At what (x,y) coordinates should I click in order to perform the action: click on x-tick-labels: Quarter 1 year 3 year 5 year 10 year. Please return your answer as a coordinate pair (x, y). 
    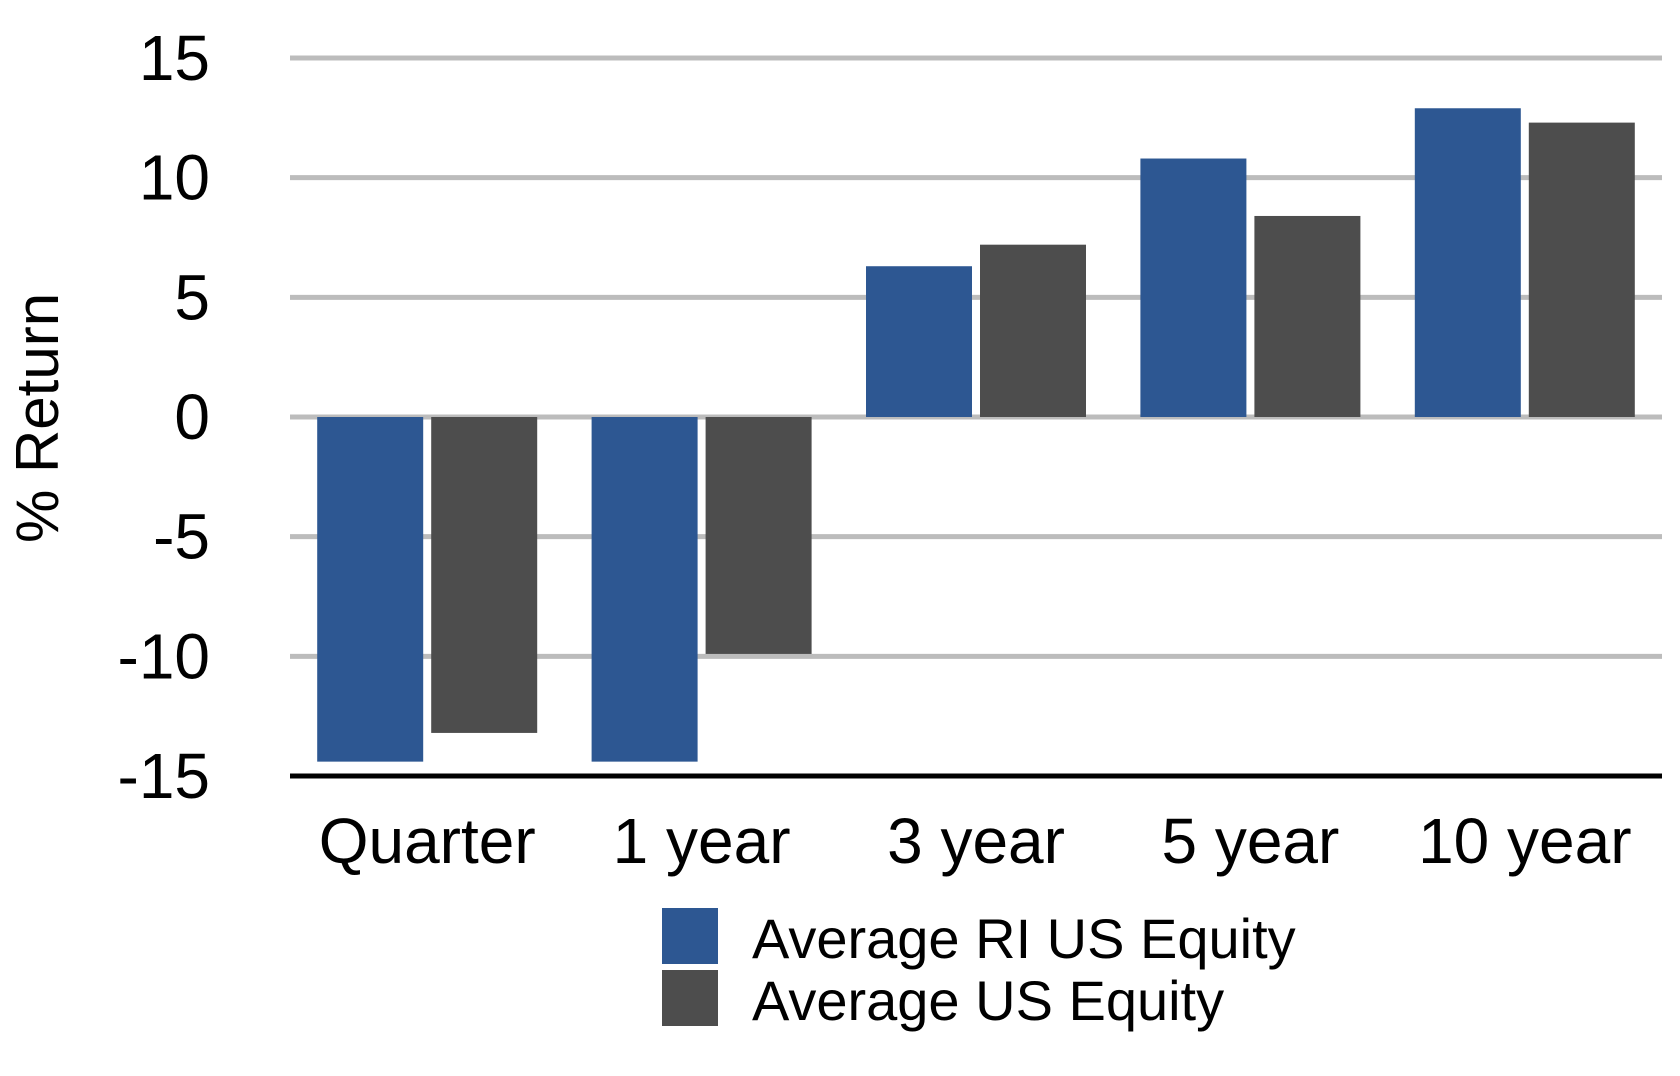
    Looking at the image, I should click on (975, 841).